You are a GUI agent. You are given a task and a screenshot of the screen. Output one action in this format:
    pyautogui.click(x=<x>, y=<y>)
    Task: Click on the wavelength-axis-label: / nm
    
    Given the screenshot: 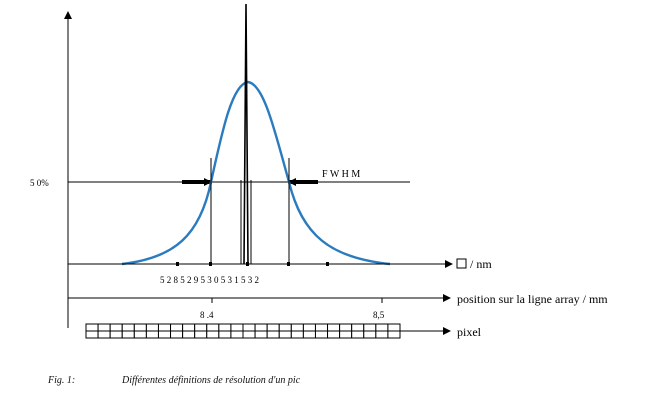 What is the action you would take?
    pyautogui.click(x=481, y=264)
    